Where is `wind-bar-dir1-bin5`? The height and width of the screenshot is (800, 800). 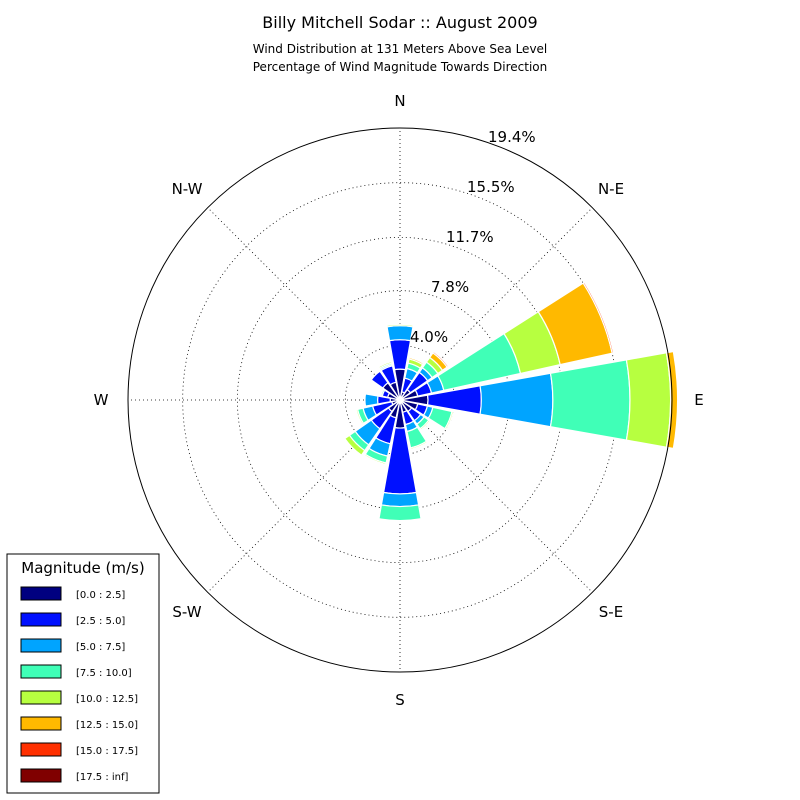 wind-bar-dir1-bin5 is located at coordinates (416, 361).